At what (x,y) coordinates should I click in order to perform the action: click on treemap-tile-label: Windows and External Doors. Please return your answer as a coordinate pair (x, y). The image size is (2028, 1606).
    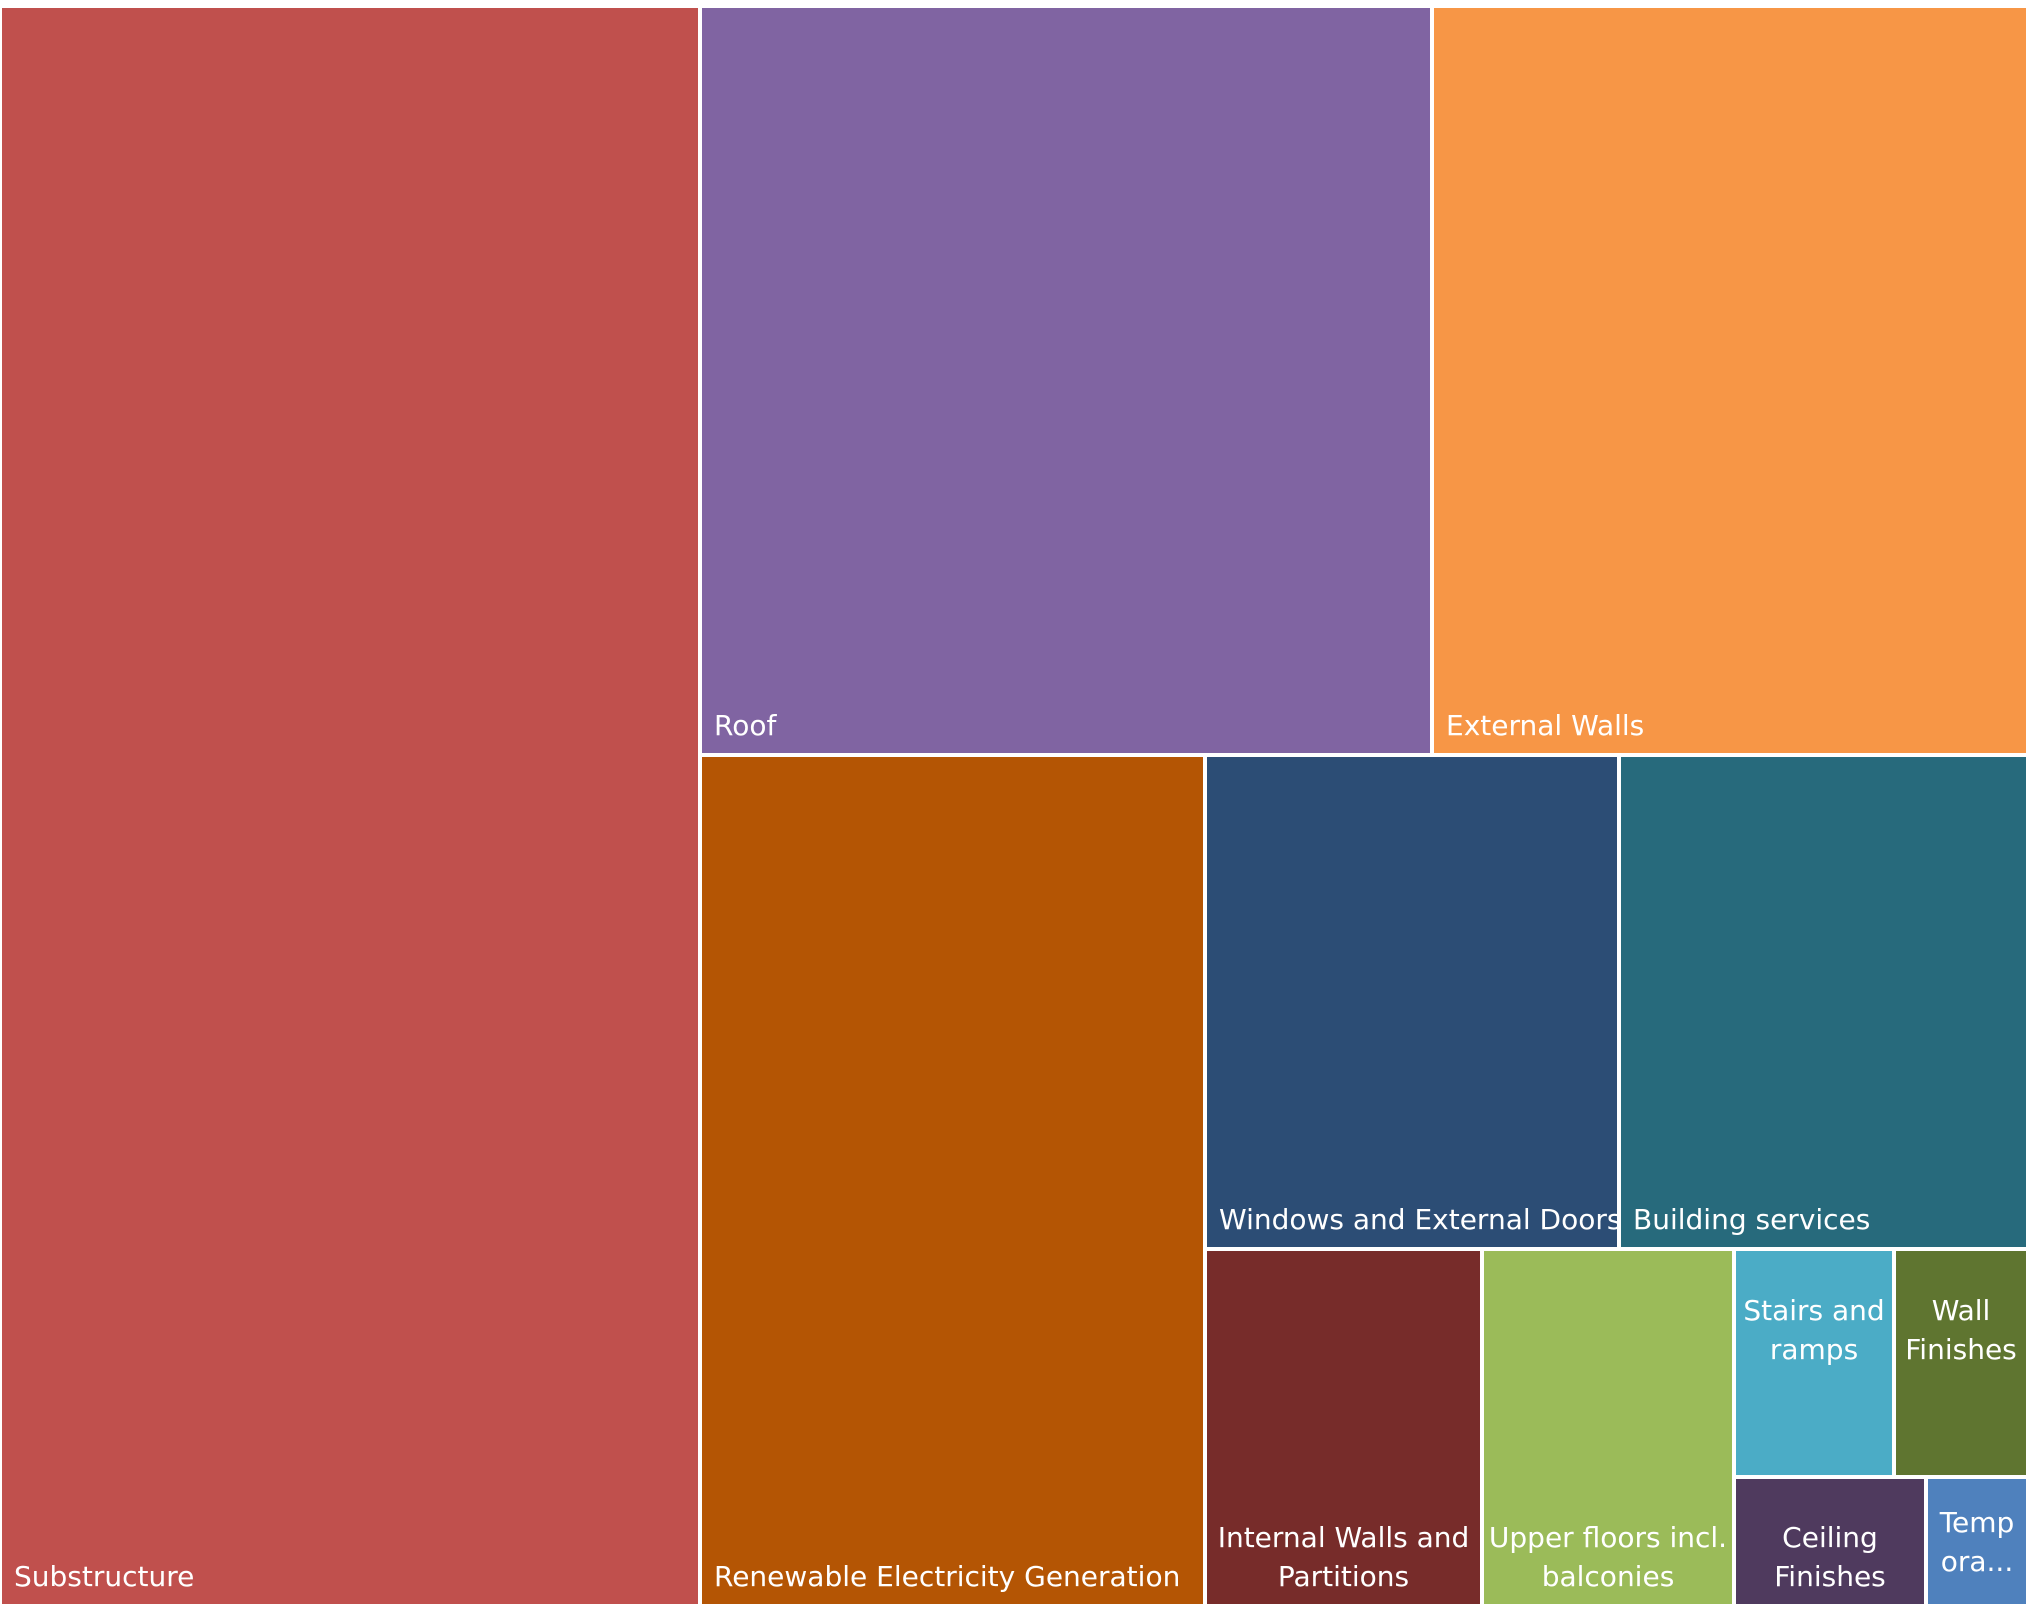
    Looking at the image, I should click on (1418, 1219).